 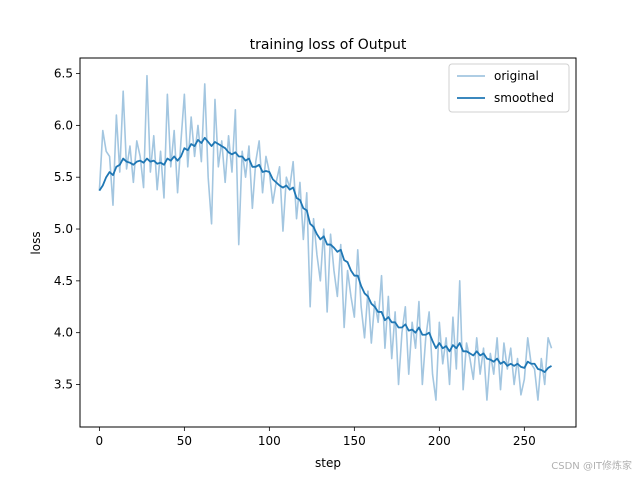 What do you see at coordinates (516, 76) in the screenshot?
I see `legend-label-original: original` at bounding box center [516, 76].